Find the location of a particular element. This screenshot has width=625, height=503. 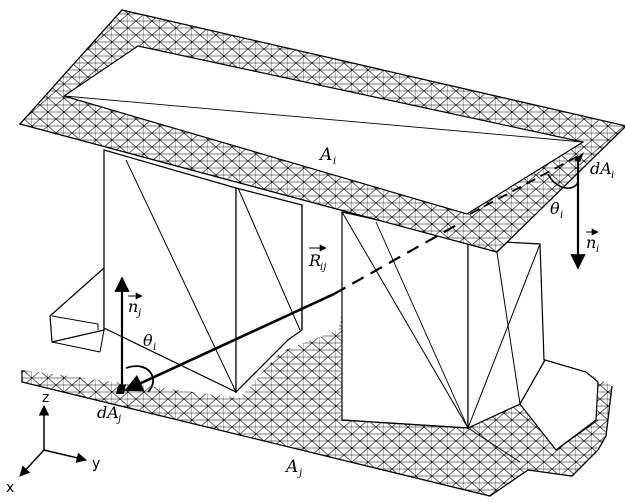

label-theta-j: θ is located at coordinates (148, 340).